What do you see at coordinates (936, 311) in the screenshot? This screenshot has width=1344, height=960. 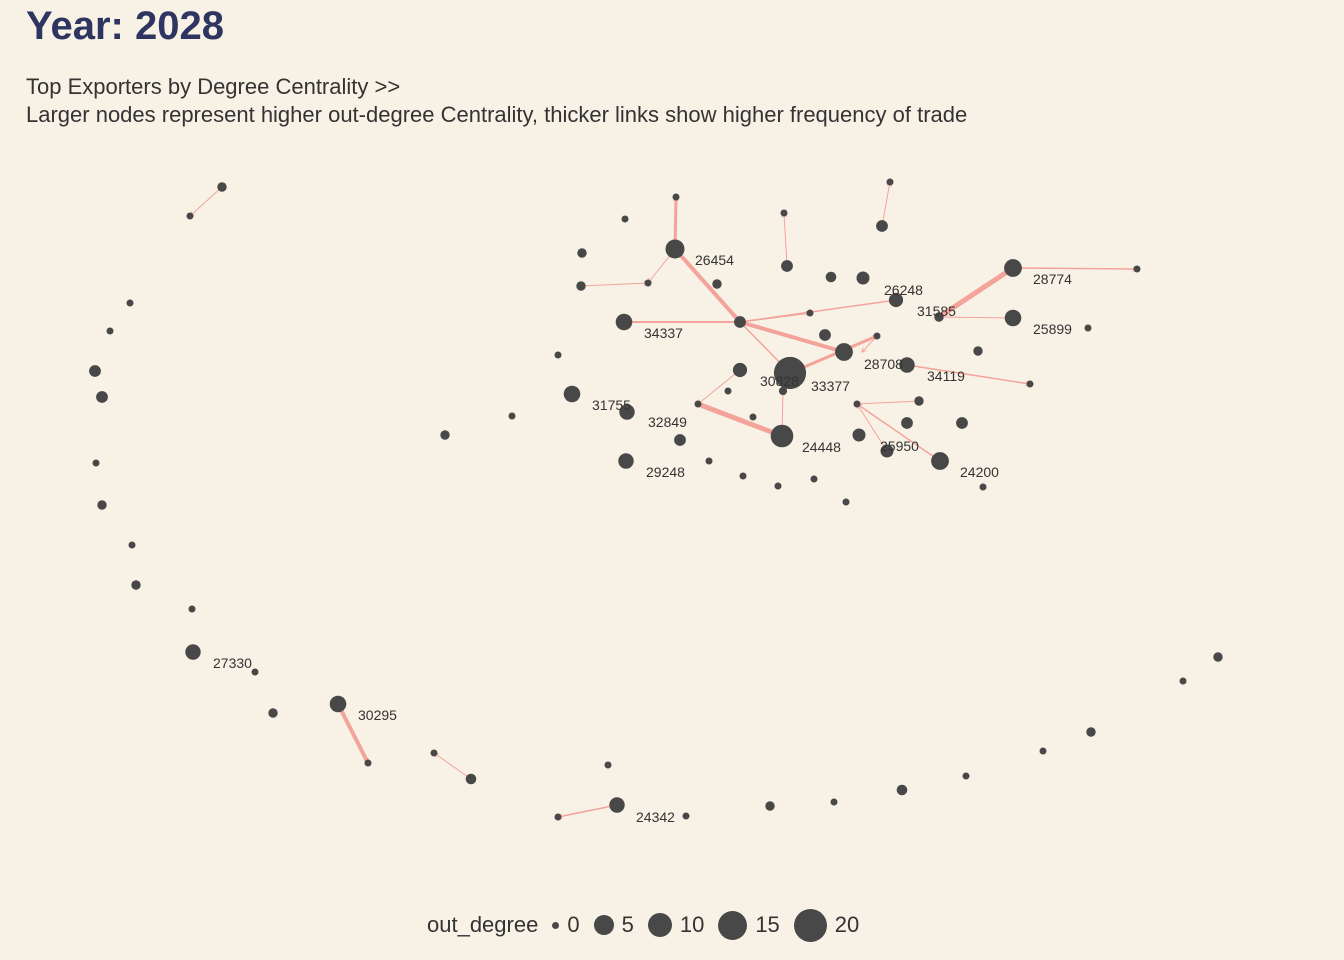 I see `node-label-31585: 31585` at bounding box center [936, 311].